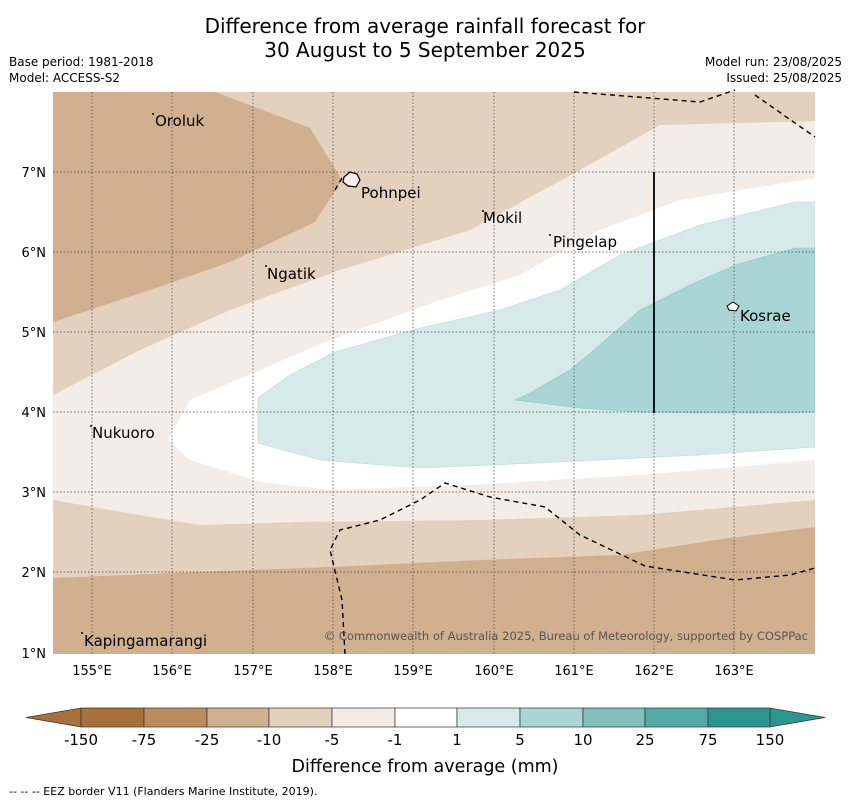 This screenshot has height=804, width=850. I want to click on lat-tick-6: 6°N, so click(34, 253).